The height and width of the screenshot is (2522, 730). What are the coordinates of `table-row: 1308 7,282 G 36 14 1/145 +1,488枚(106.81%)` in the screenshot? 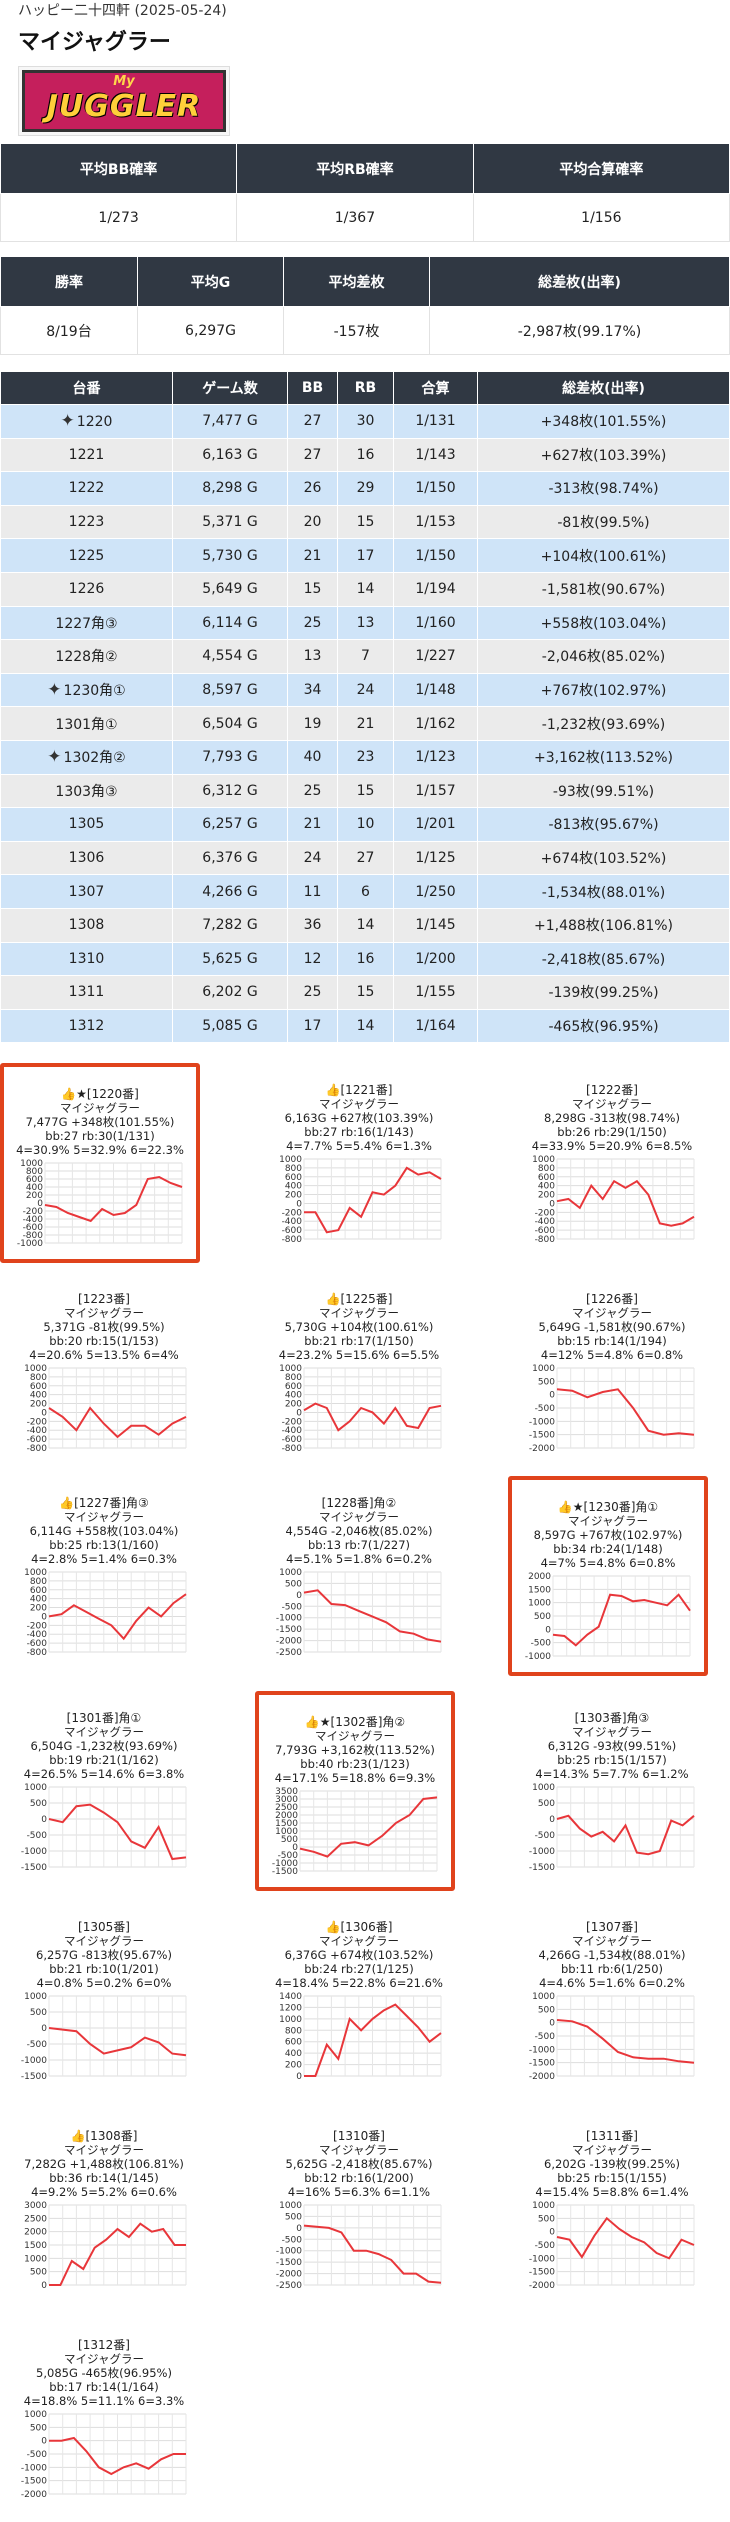 It's located at (365, 925).